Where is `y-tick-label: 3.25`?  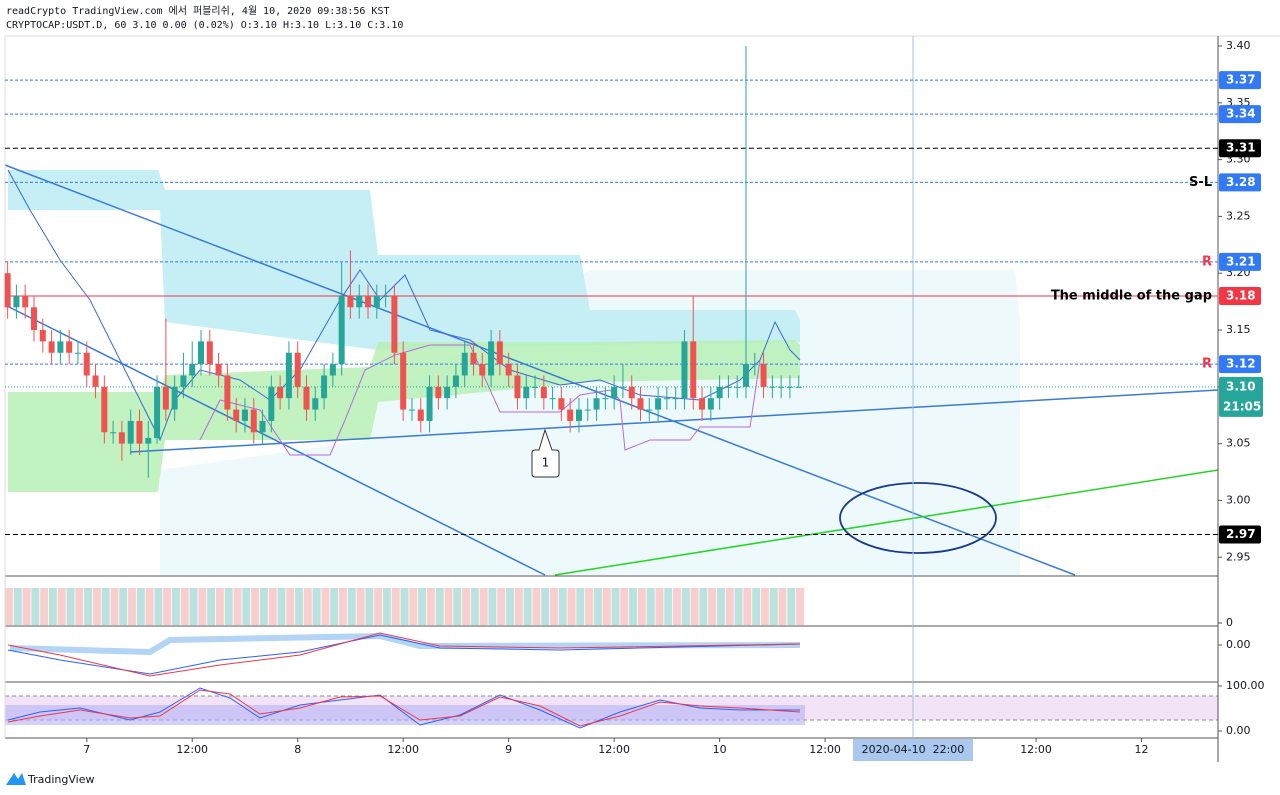 y-tick-label: 3.25 is located at coordinates (1238, 215).